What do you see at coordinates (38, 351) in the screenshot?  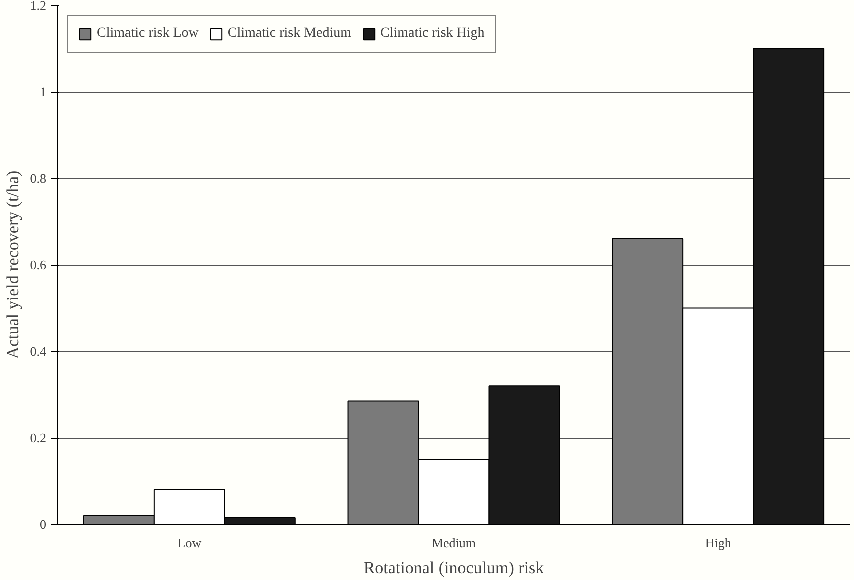 I see `y-tick-label: 0.4` at bounding box center [38, 351].